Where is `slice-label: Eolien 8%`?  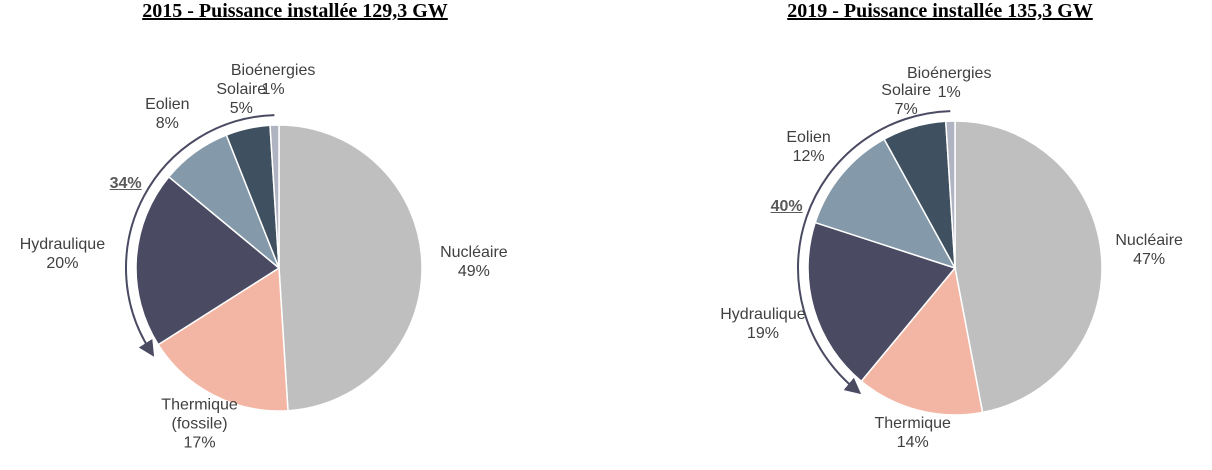
slice-label: Eolien 8% is located at coordinates (167, 114).